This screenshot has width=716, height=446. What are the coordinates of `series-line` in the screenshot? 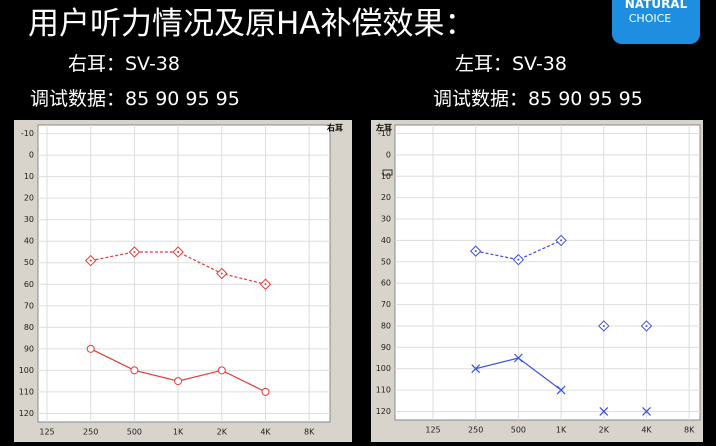 It's located at (178, 268).